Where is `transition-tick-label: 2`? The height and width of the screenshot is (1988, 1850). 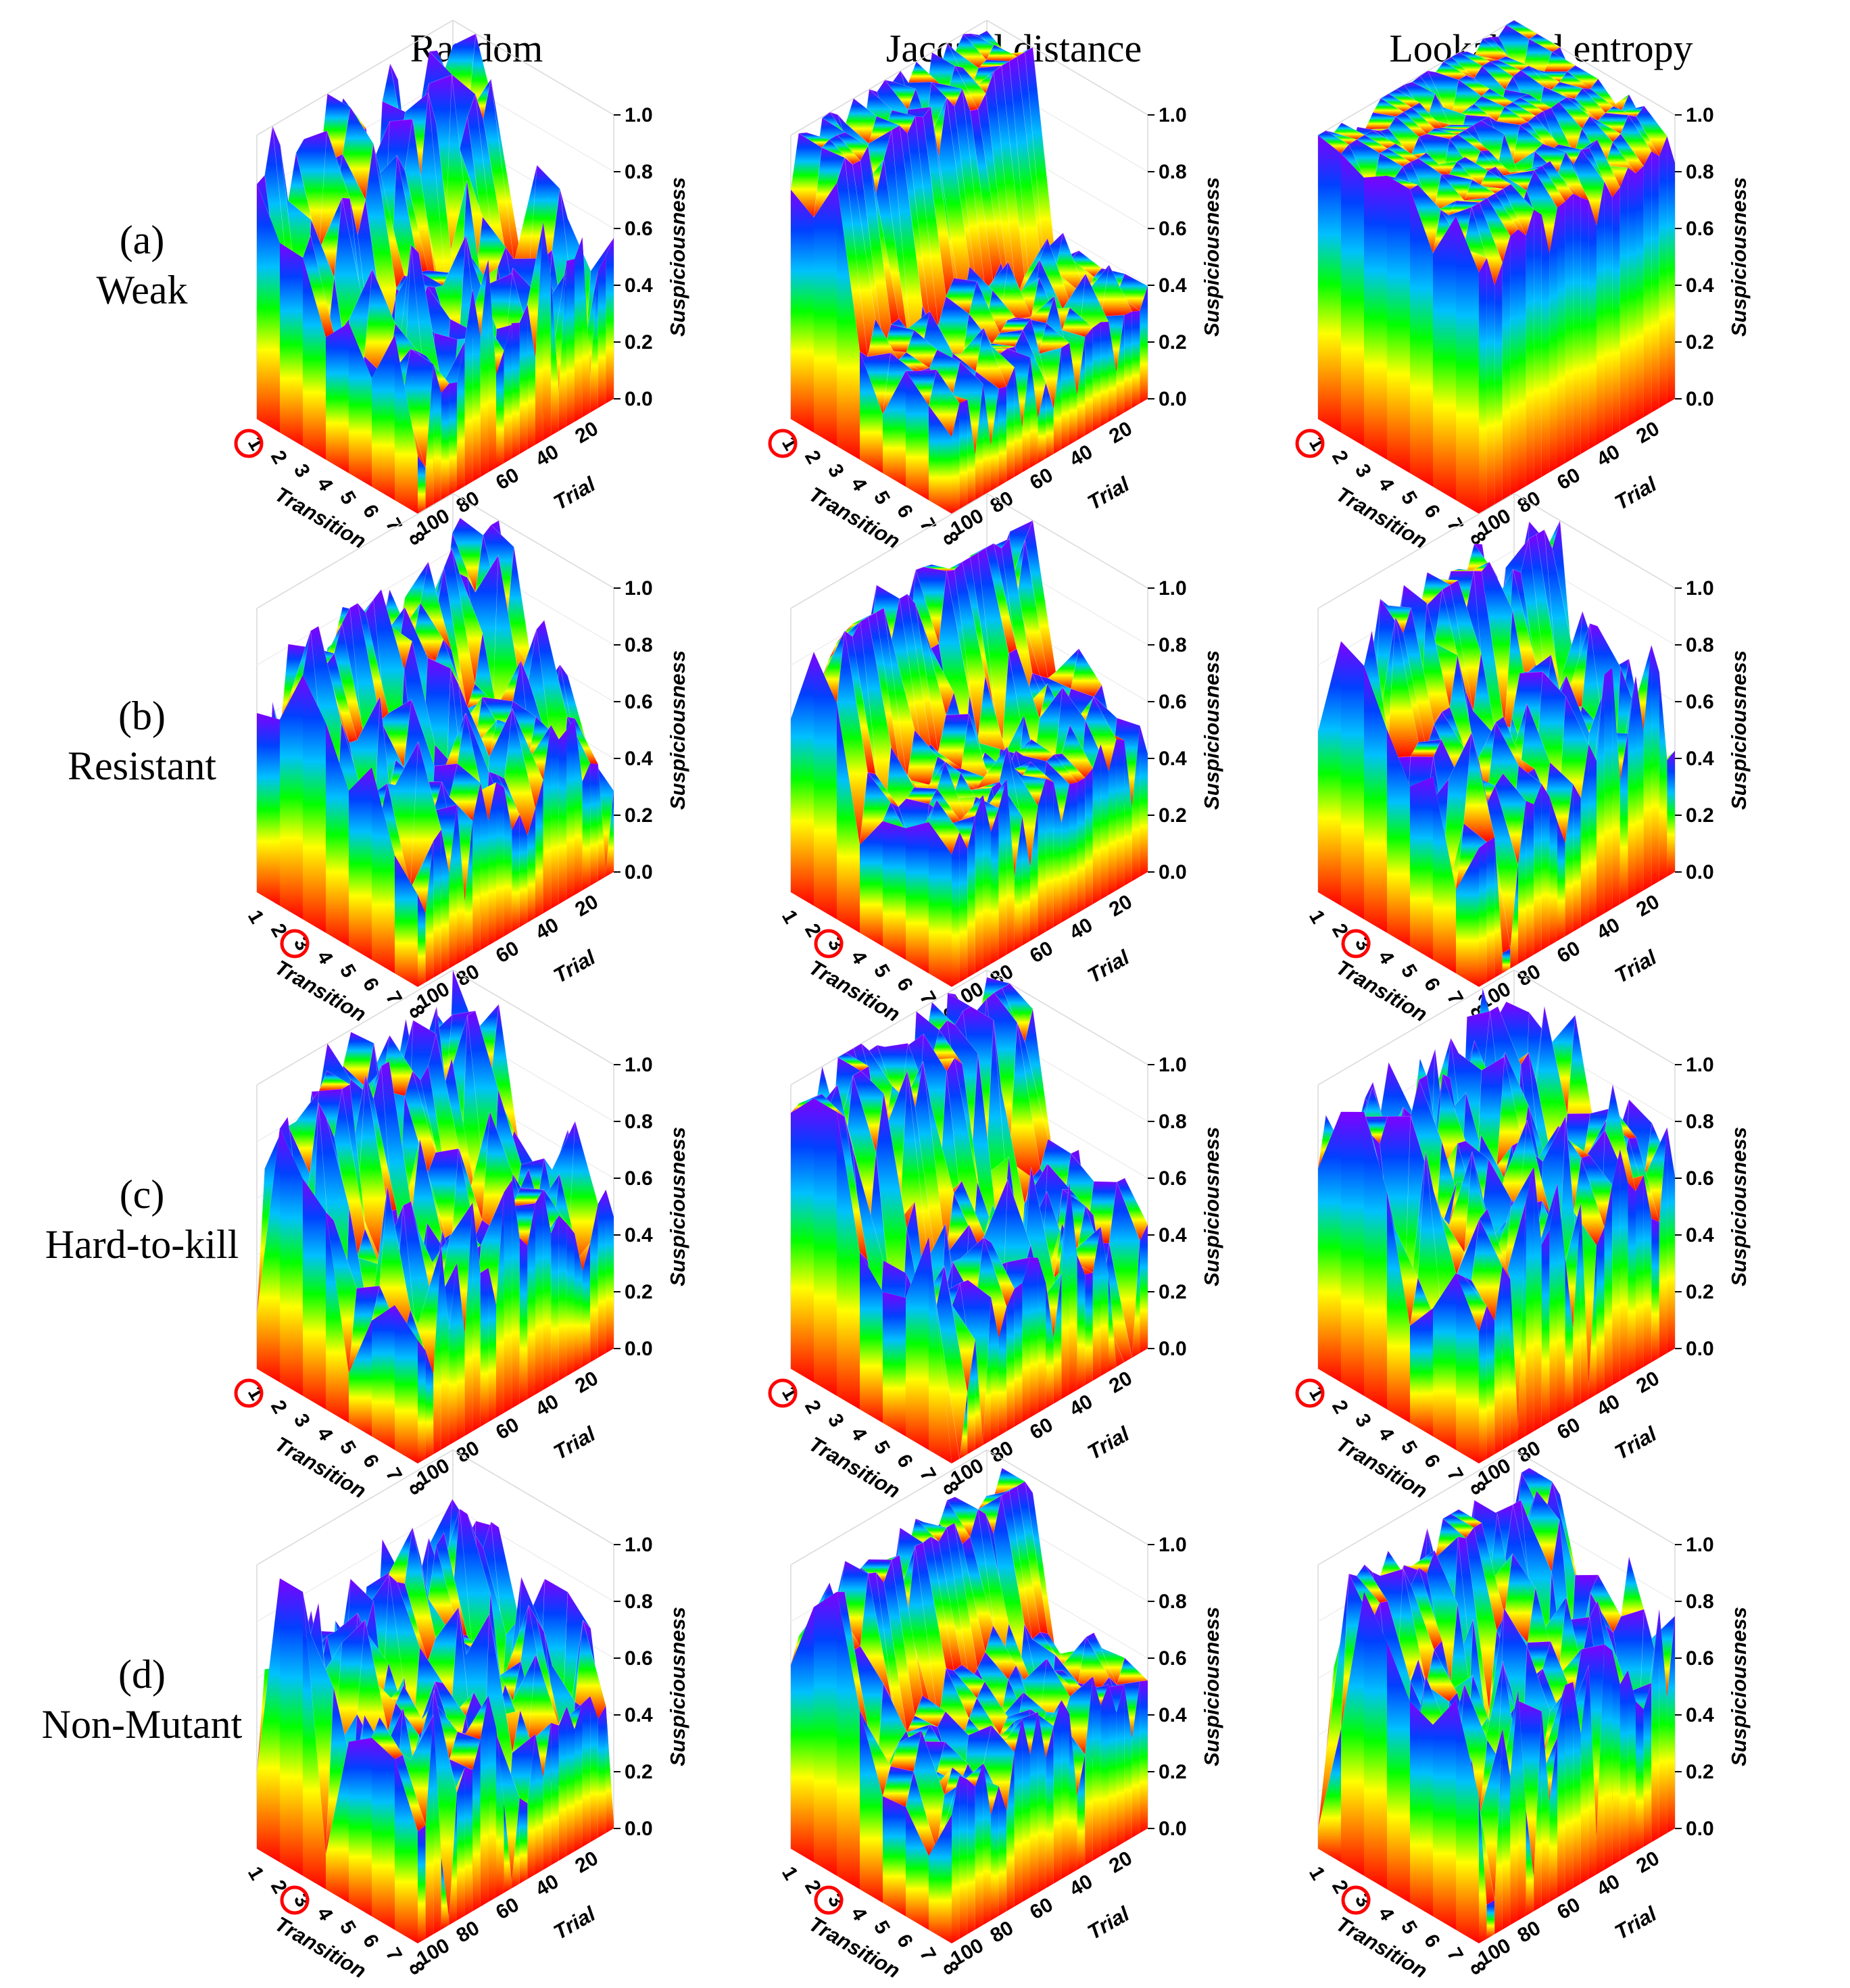
transition-tick-label: 2 is located at coordinates (1340, 1886).